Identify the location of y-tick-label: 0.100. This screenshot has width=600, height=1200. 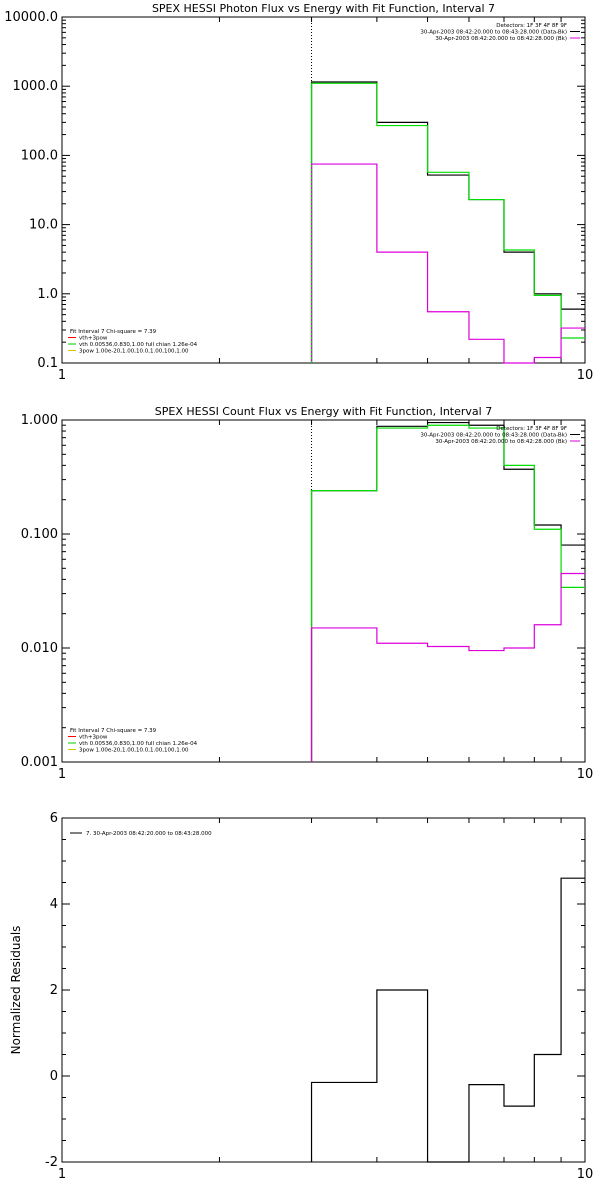
(39, 534).